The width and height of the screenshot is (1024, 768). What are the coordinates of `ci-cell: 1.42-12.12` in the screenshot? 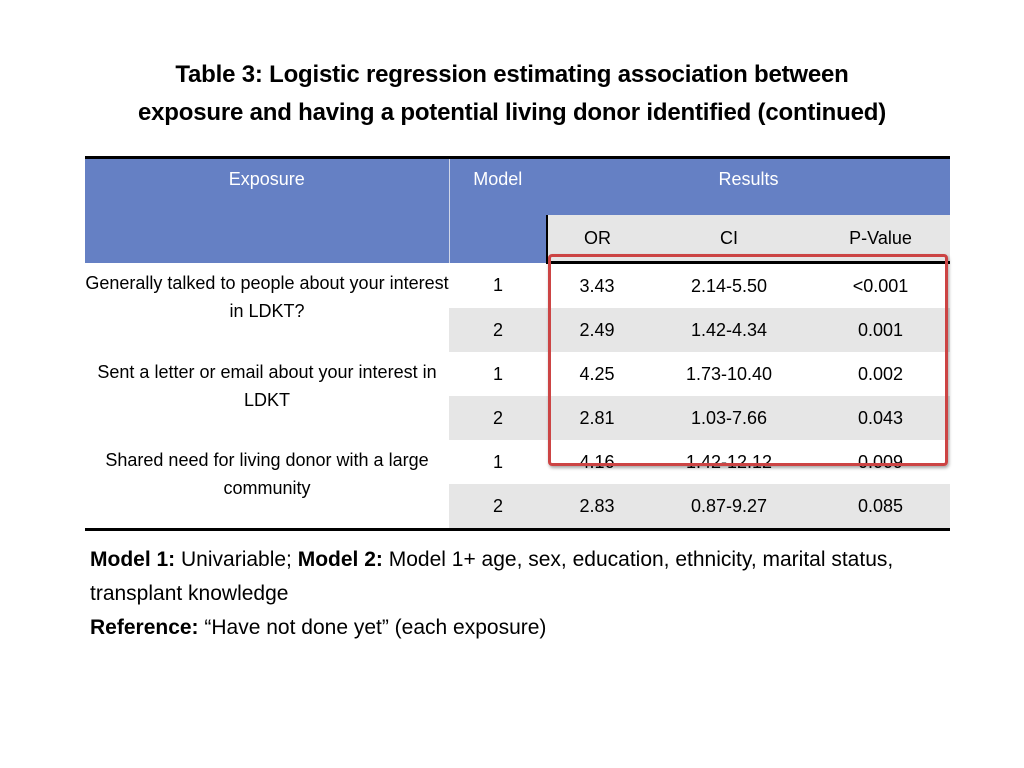 It's located at (729, 462).